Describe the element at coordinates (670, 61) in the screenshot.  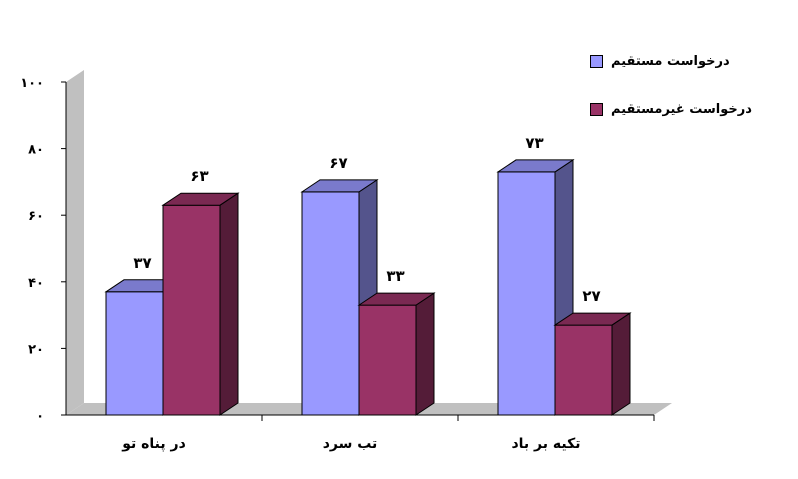
I see `legend-label-direct: درخواست مستقیم` at that location.